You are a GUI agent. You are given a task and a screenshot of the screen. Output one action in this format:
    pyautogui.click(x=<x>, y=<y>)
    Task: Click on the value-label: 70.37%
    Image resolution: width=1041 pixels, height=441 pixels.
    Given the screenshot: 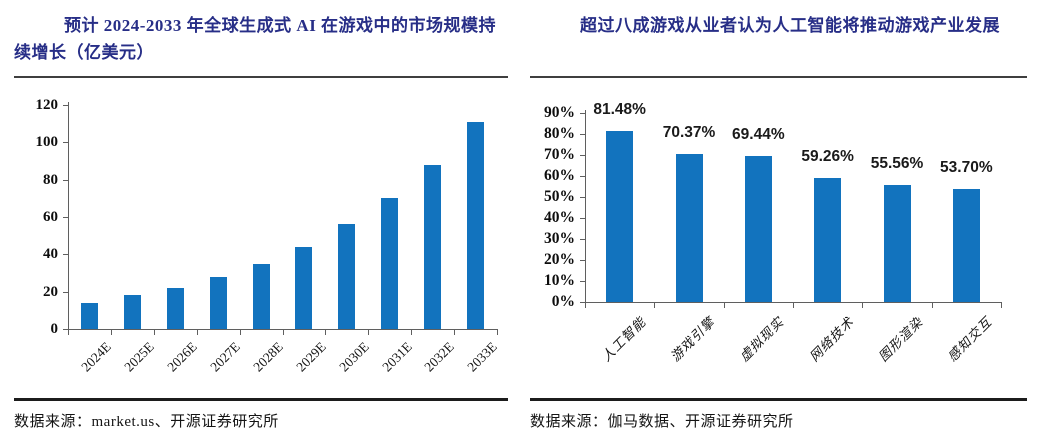 What is the action you would take?
    pyautogui.click(x=689, y=133)
    